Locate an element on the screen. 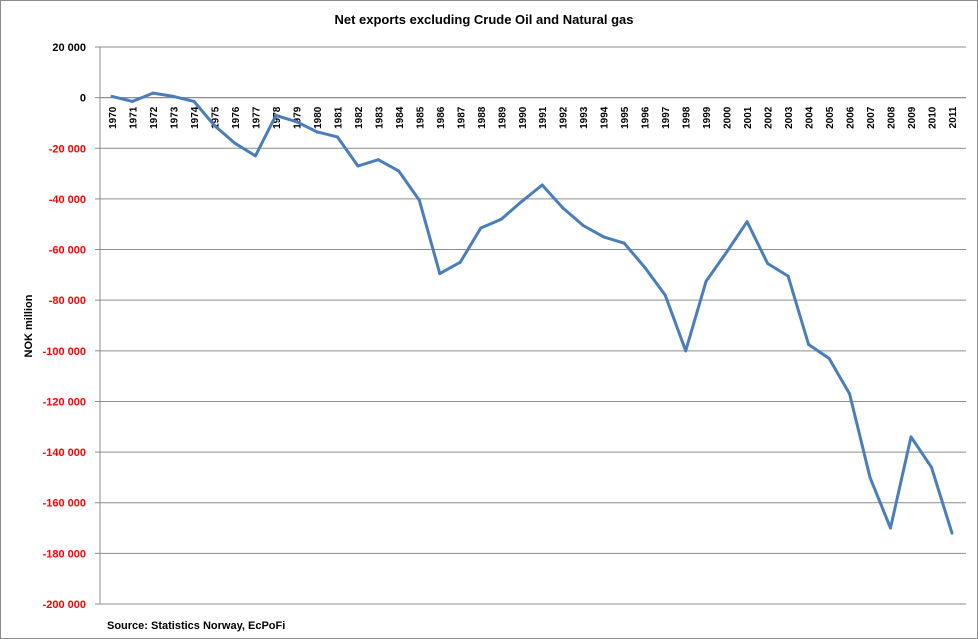 Image resolution: width=978 pixels, height=639 pixels. y-tick-label: 0 is located at coordinates (83, 99).